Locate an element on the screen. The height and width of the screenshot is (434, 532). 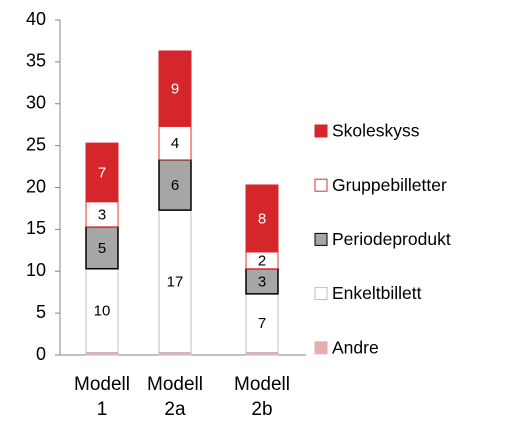
y-tick-label: 35 is located at coordinates (36, 61).